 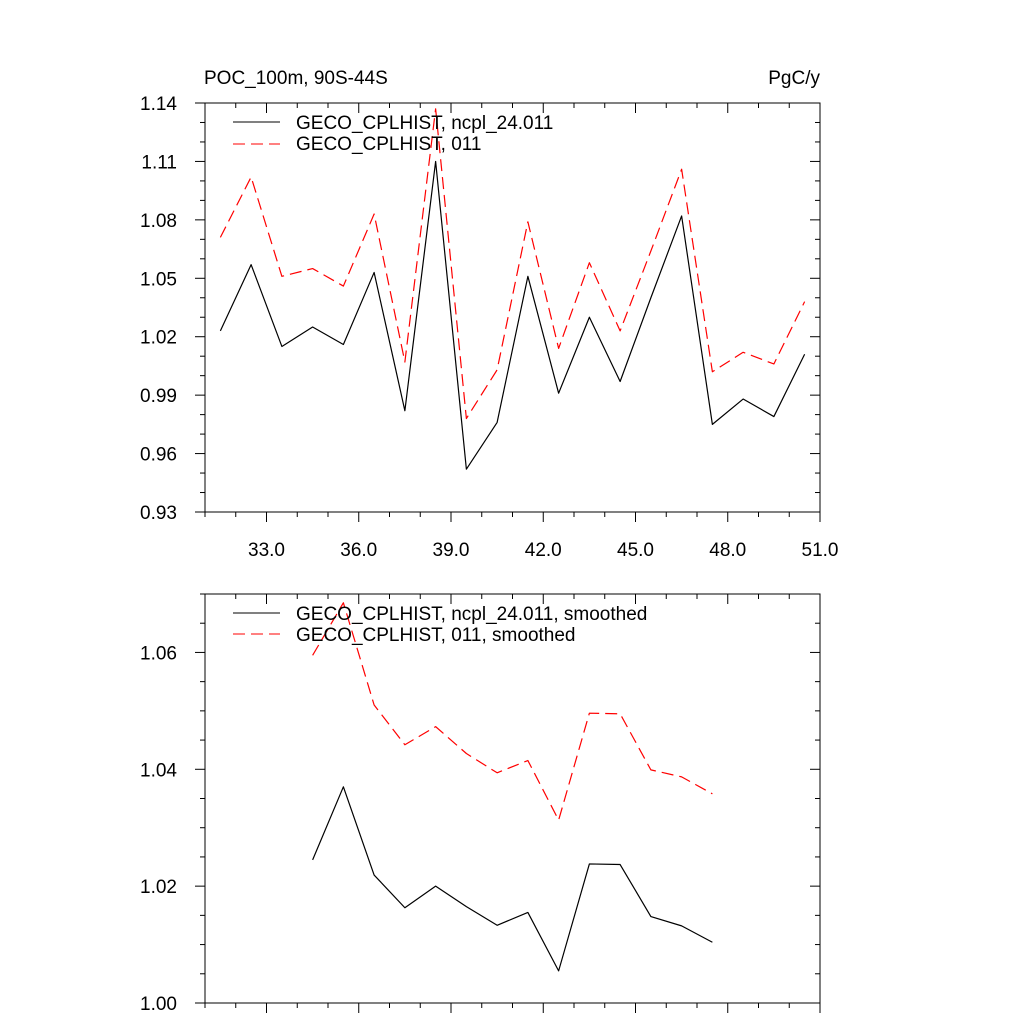 I want to click on legend-label-series-1: GECO_CPLHIST, ncpl_24.011, so click(x=424, y=123).